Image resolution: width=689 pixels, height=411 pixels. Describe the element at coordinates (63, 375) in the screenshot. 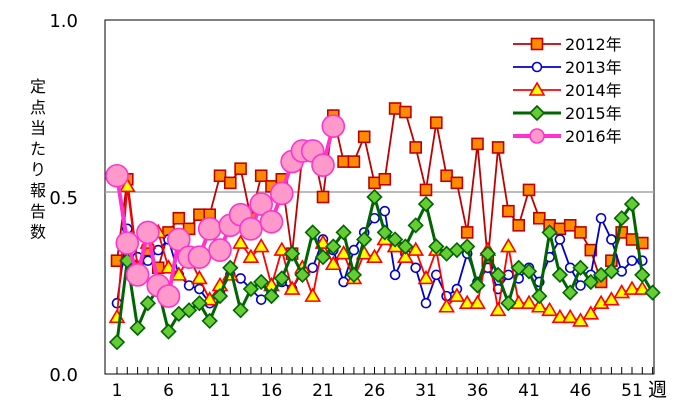

I see `y-tick-label: 0.0` at that location.